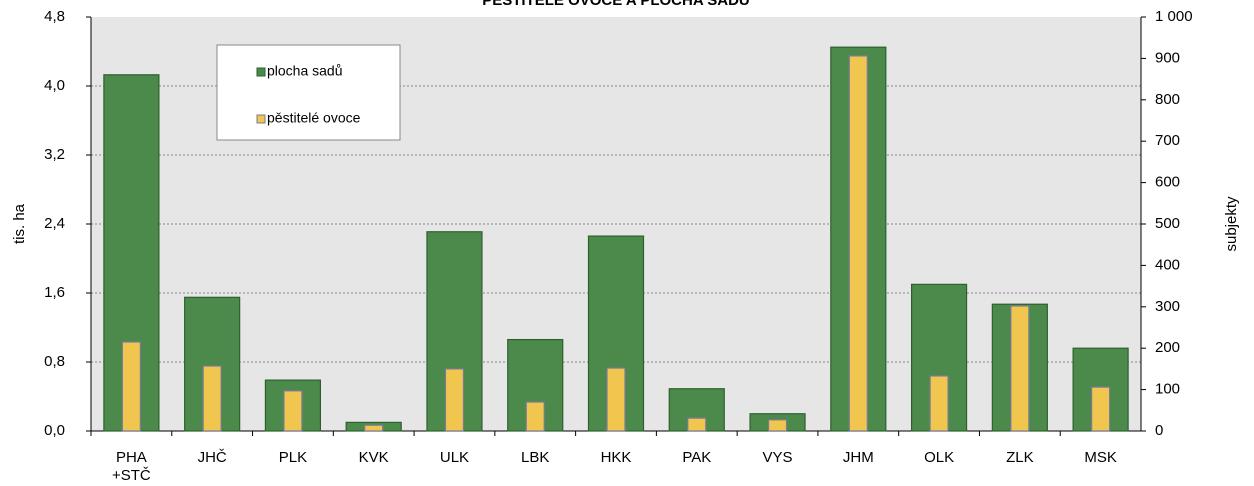 Image resolution: width=1254 pixels, height=486 pixels. Describe the element at coordinates (374, 457) in the screenshot. I see `x-tick-label: KVK` at that location.